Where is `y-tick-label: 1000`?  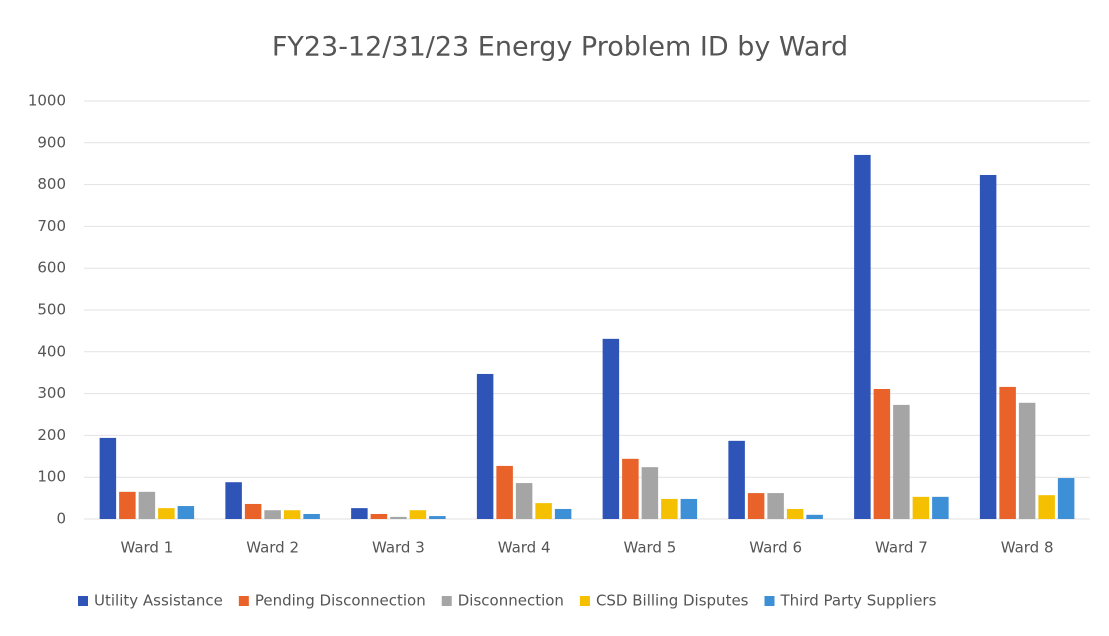
y-tick-label: 1000 is located at coordinates (47, 101).